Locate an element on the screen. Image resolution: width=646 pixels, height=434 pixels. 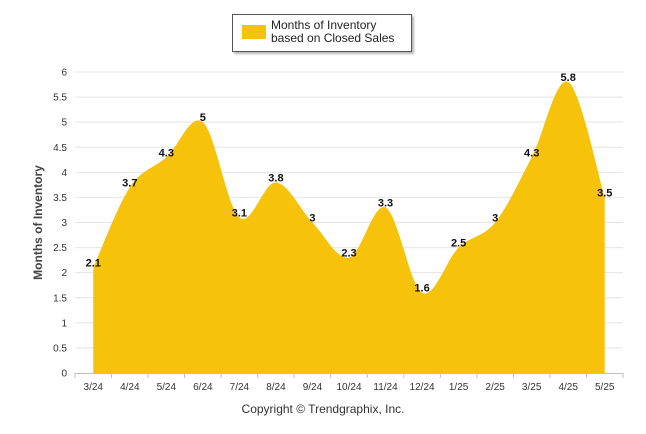
copyright-text: Copyright © Trendgraphix, Inc. is located at coordinates (323, 409).